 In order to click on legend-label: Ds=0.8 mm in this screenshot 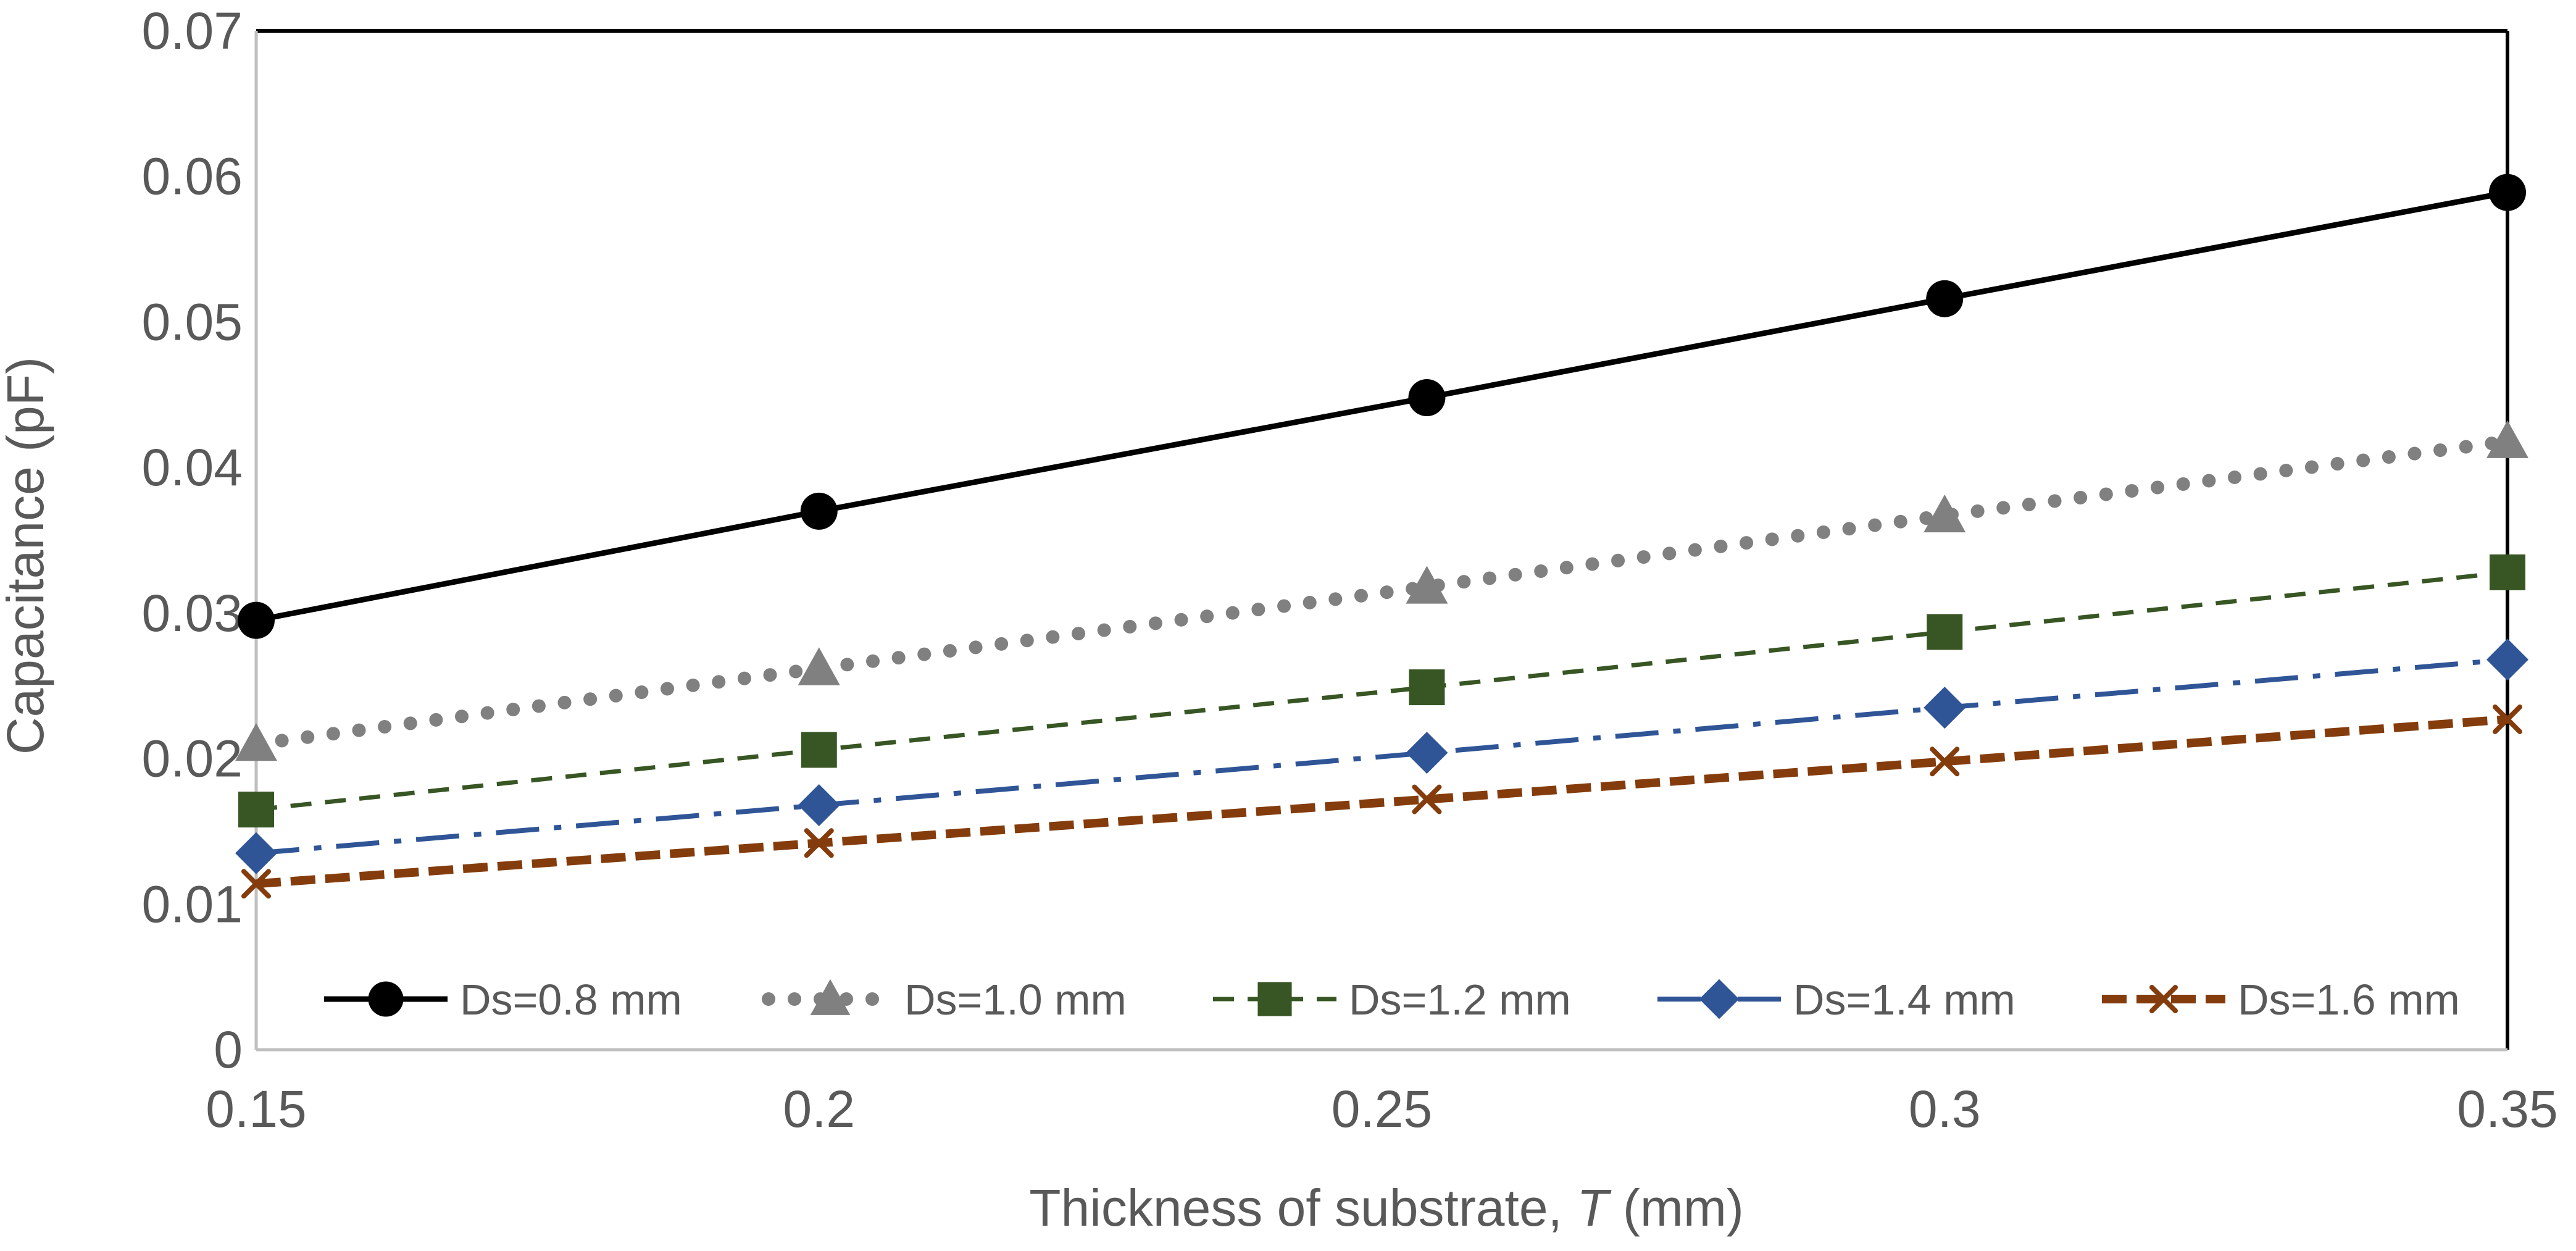, I will do `click(571, 1000)`.